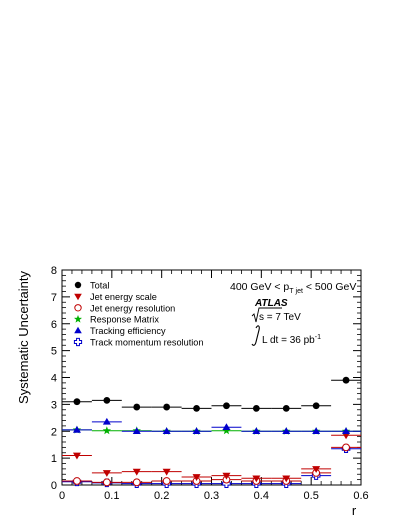  What do you see at coordinates (54, 325) in the screenshot?
I see `y-tick-label: 6` at bounding box center [54, 325].